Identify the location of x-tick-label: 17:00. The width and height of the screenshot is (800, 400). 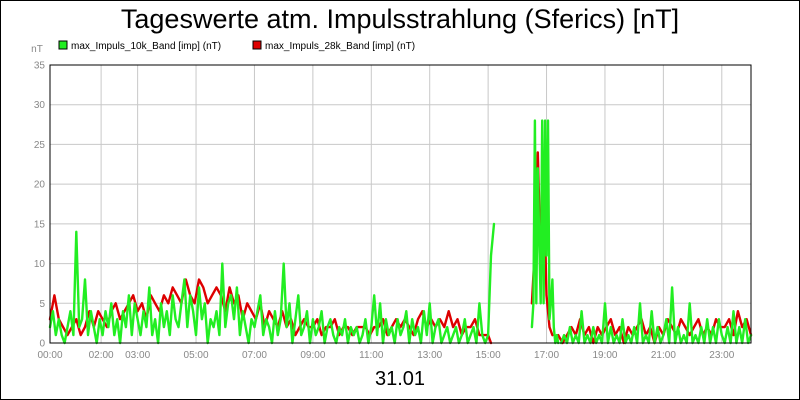
(546, 355).